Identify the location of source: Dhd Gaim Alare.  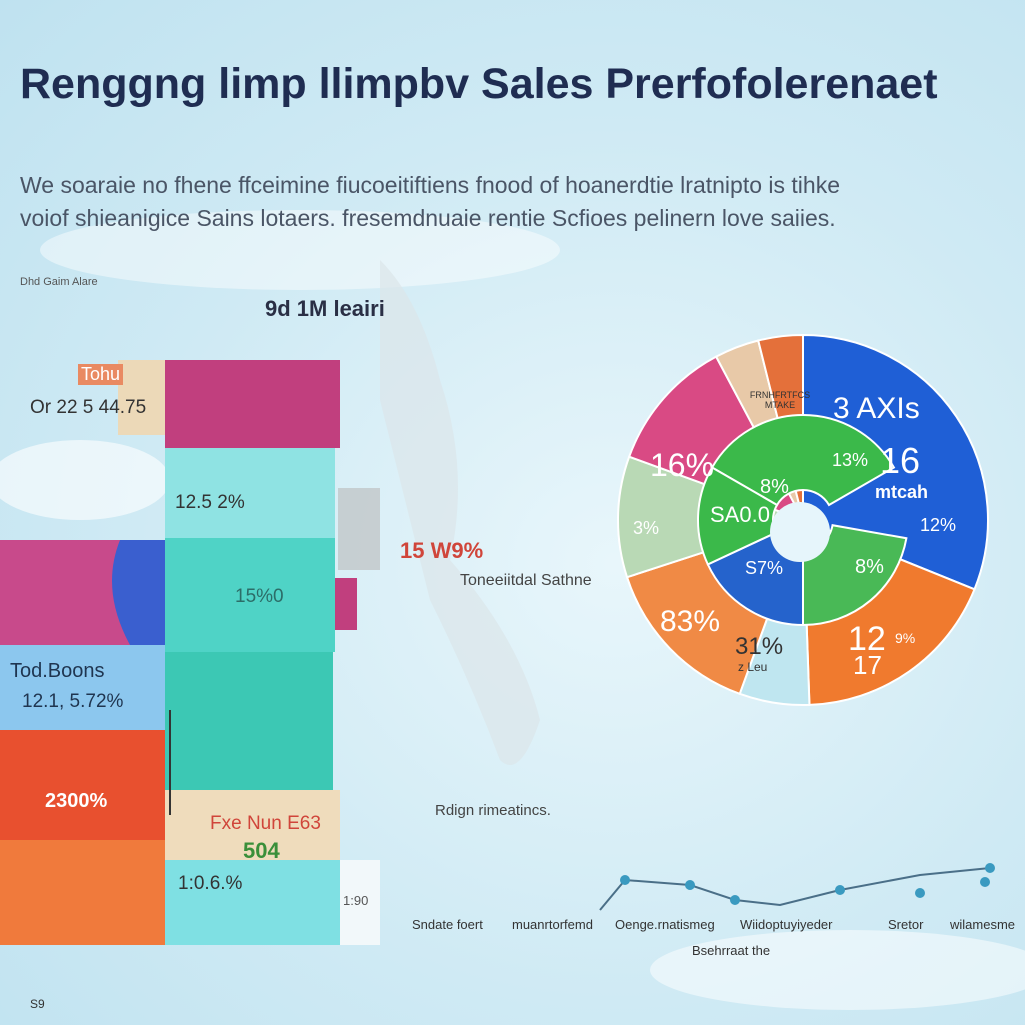
(59, 282).